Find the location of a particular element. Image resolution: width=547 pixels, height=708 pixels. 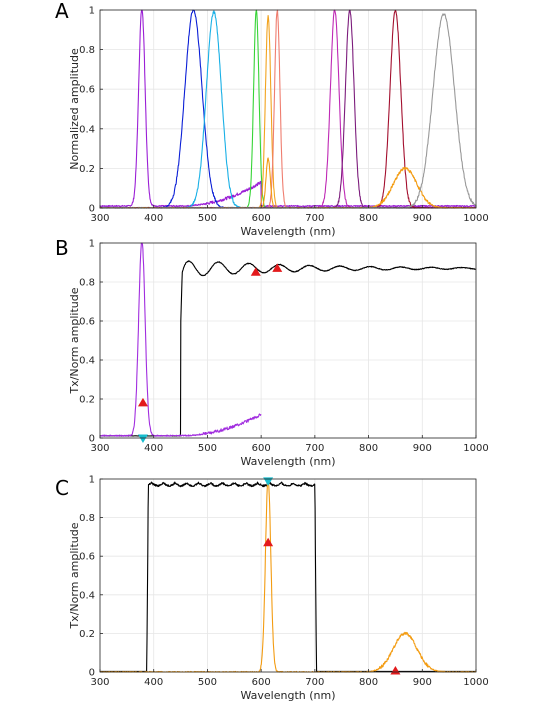

y-axis-label: Normalized amplitude is located at coordinates (74, 109).